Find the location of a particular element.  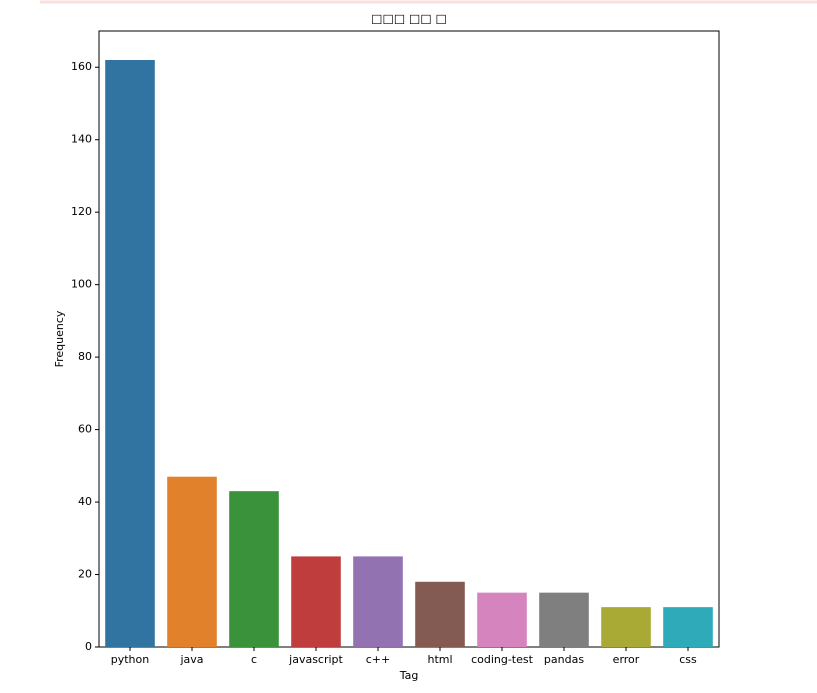

x-tick-label: javascript is located at coordinates (315, 659).